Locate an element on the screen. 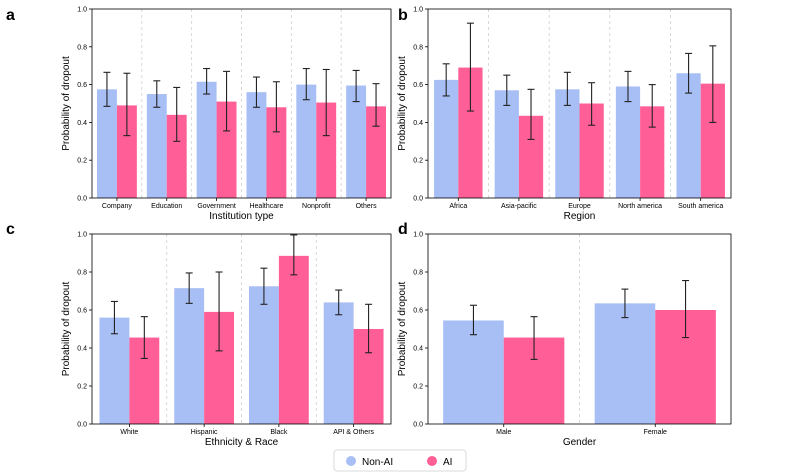  x-tick-label: South america is located at coordinates (700, 206).